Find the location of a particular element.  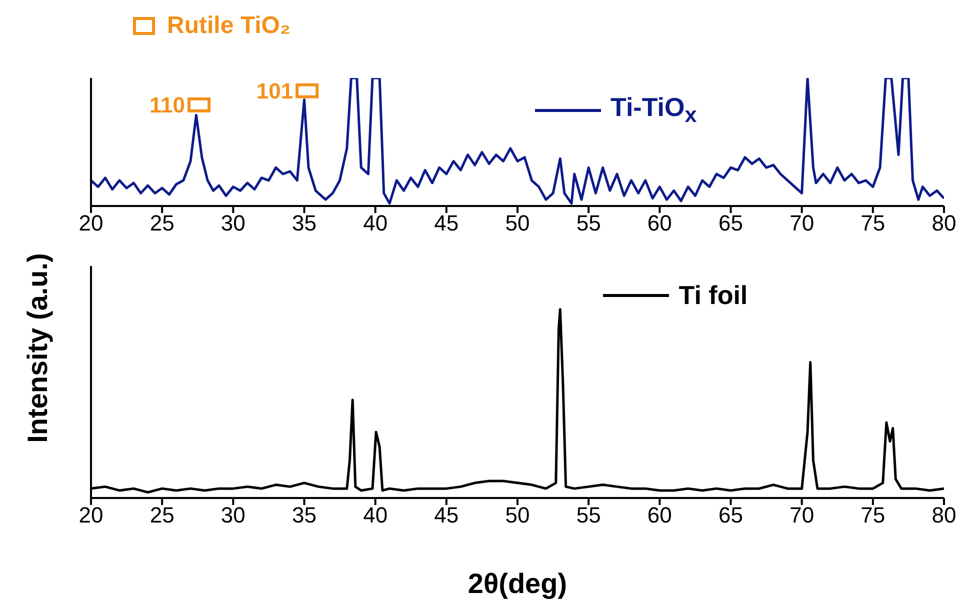

annotation: 110 is located at coordinates (168, 105).